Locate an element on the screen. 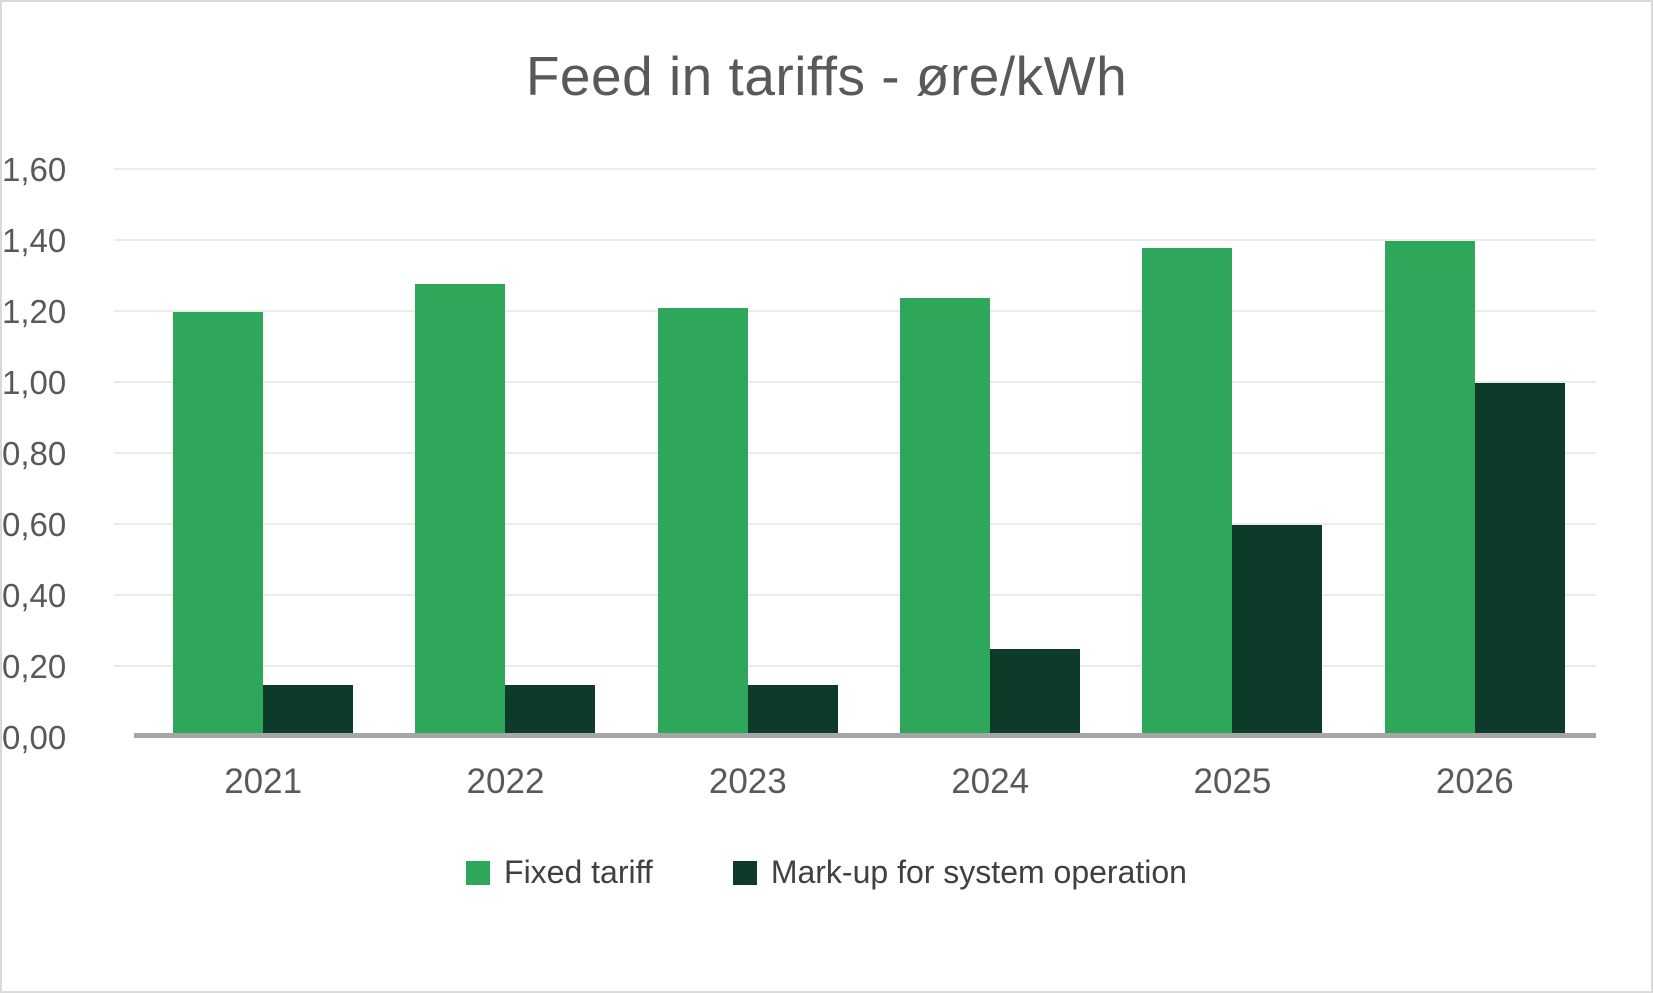 Image resolution: width=1653 pixels, height=993 pixels. legend-item-fixed-tariff: Fixed tariff is located at coordinates (559, 872).